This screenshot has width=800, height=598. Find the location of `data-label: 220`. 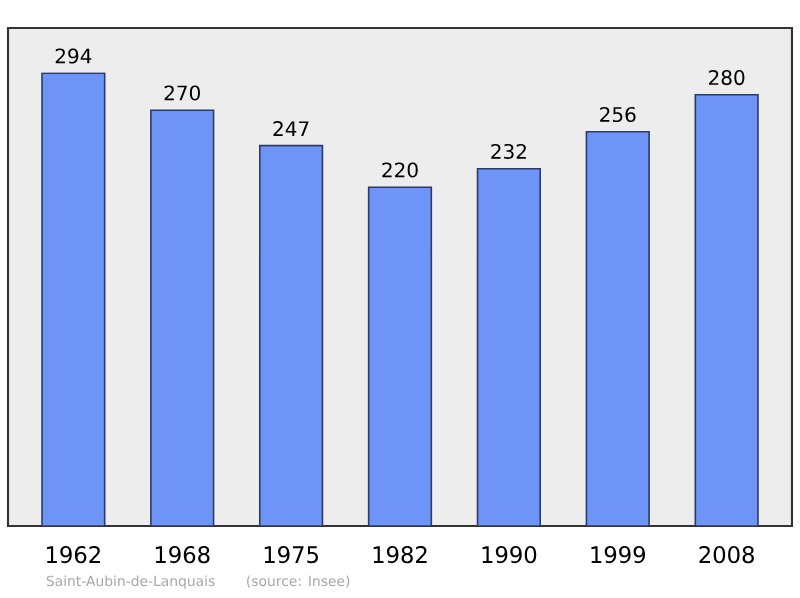

data-label: 220 is located at coordinates (400, 170).